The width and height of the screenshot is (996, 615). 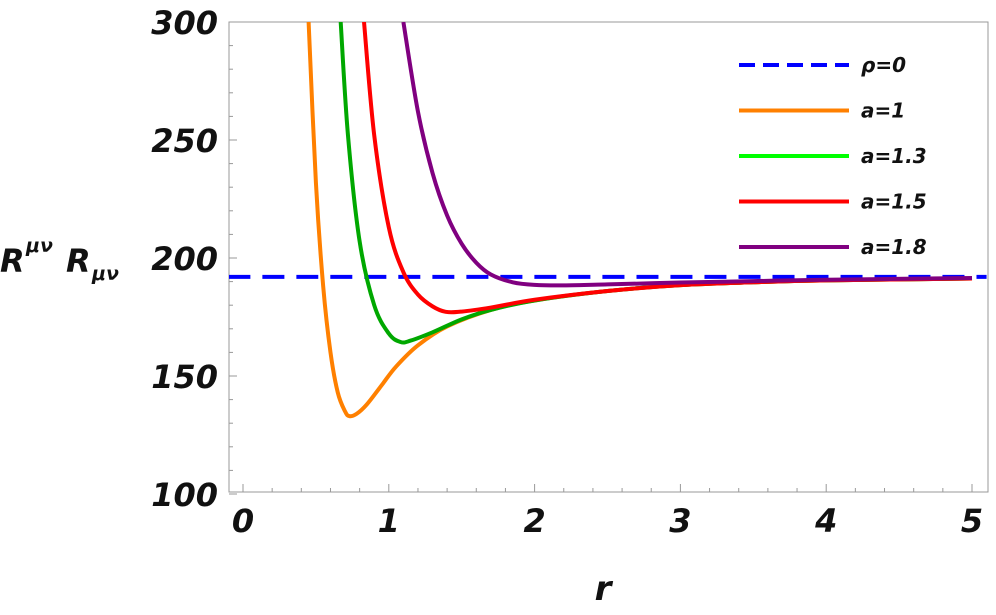 What do you see at coordinates (184, 377) in the screenshot?
I see `y-tick-label: 150` at bounding box center [184, 377].